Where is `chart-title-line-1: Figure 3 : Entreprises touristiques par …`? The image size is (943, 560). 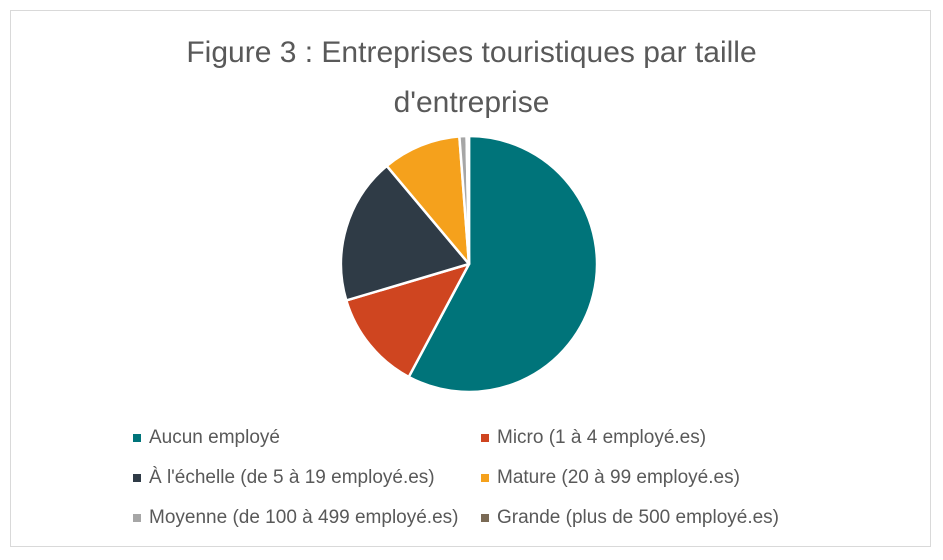 chart-title-line-1: Figure 3 : Entreprises touristiques par … is located at coordinates (471, 52).